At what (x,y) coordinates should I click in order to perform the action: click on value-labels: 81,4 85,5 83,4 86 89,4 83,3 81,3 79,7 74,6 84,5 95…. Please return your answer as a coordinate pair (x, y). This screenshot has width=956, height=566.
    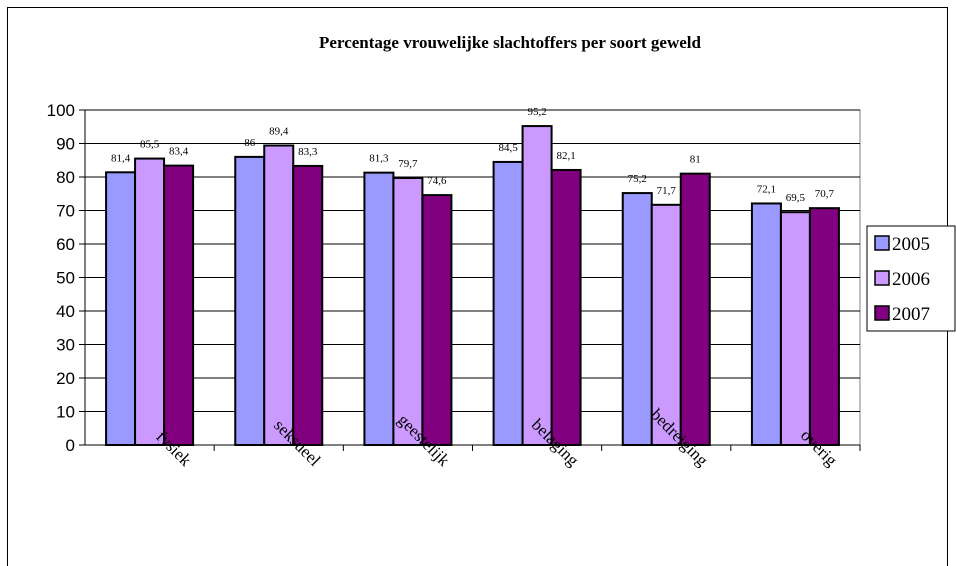
    Looking at the image, I should click on (473, 155).